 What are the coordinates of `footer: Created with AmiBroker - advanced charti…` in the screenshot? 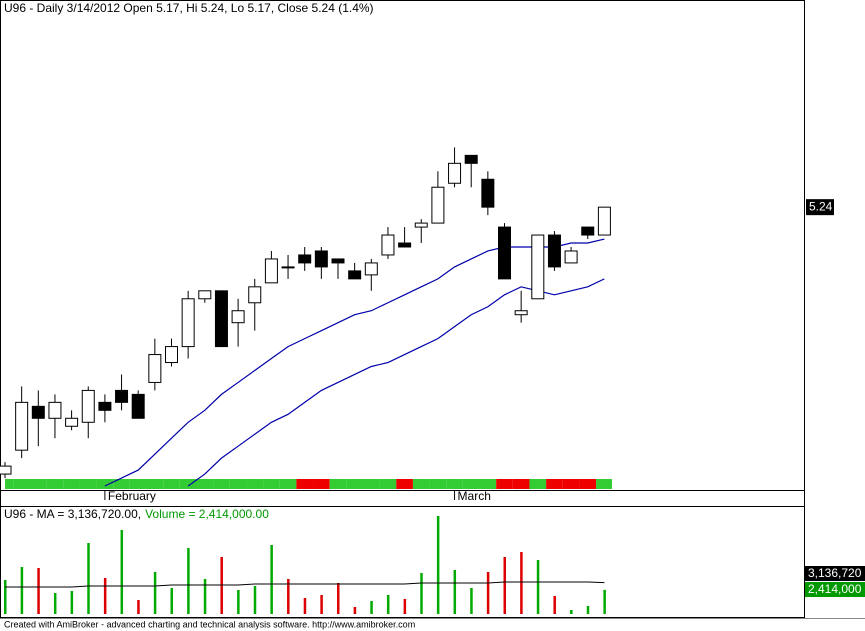 It's located at (209, 624).